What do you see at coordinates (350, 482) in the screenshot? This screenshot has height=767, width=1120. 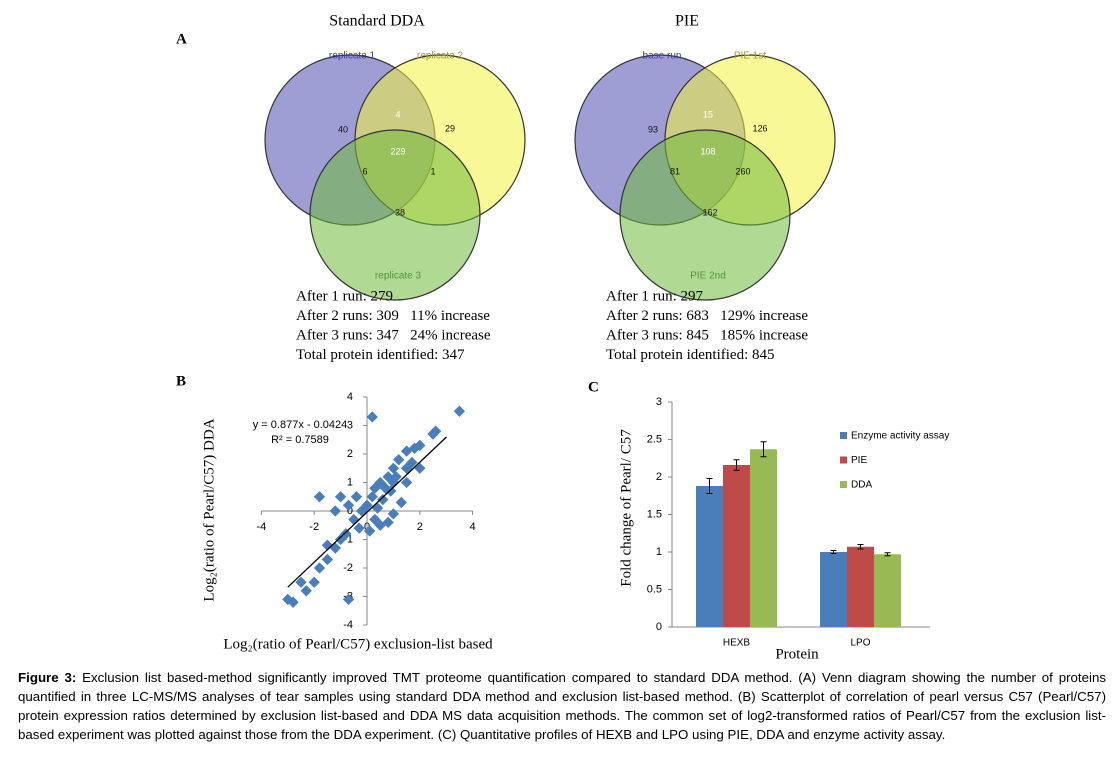 I see `y-tick-label: 1` at bounding box center [350, 482].